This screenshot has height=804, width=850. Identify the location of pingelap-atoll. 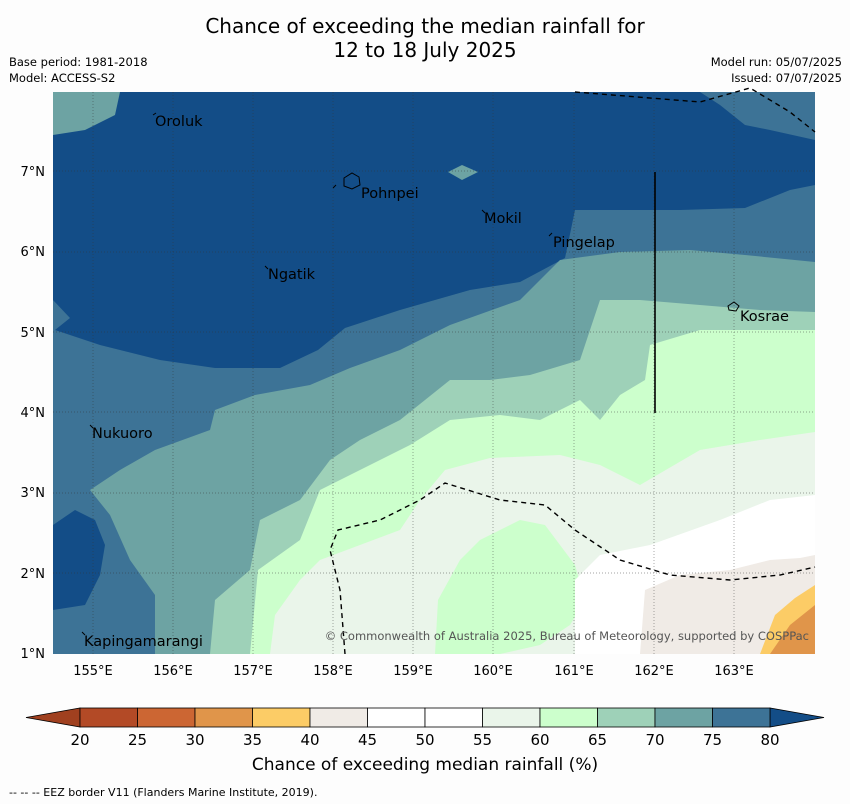
(550, 234).